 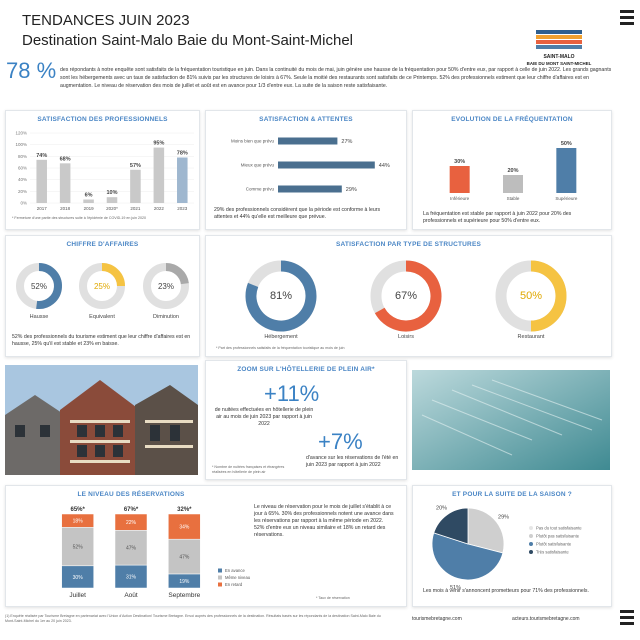 I want to click on y-tick-label: 40%, so click(x=22, y=179).